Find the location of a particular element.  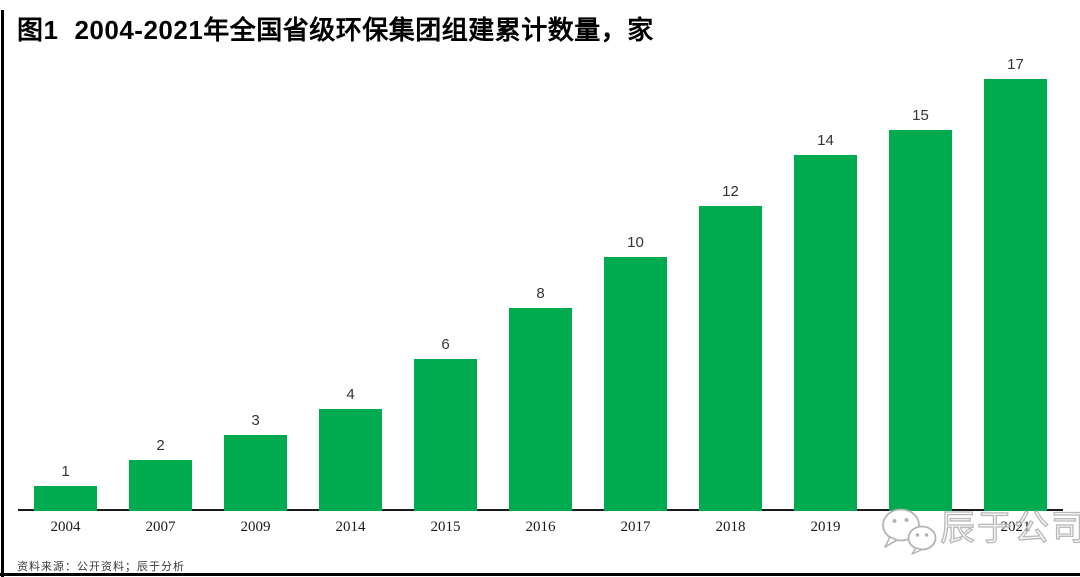

watermark-text: 辰于公司 is located at coordinates (1009, 528).